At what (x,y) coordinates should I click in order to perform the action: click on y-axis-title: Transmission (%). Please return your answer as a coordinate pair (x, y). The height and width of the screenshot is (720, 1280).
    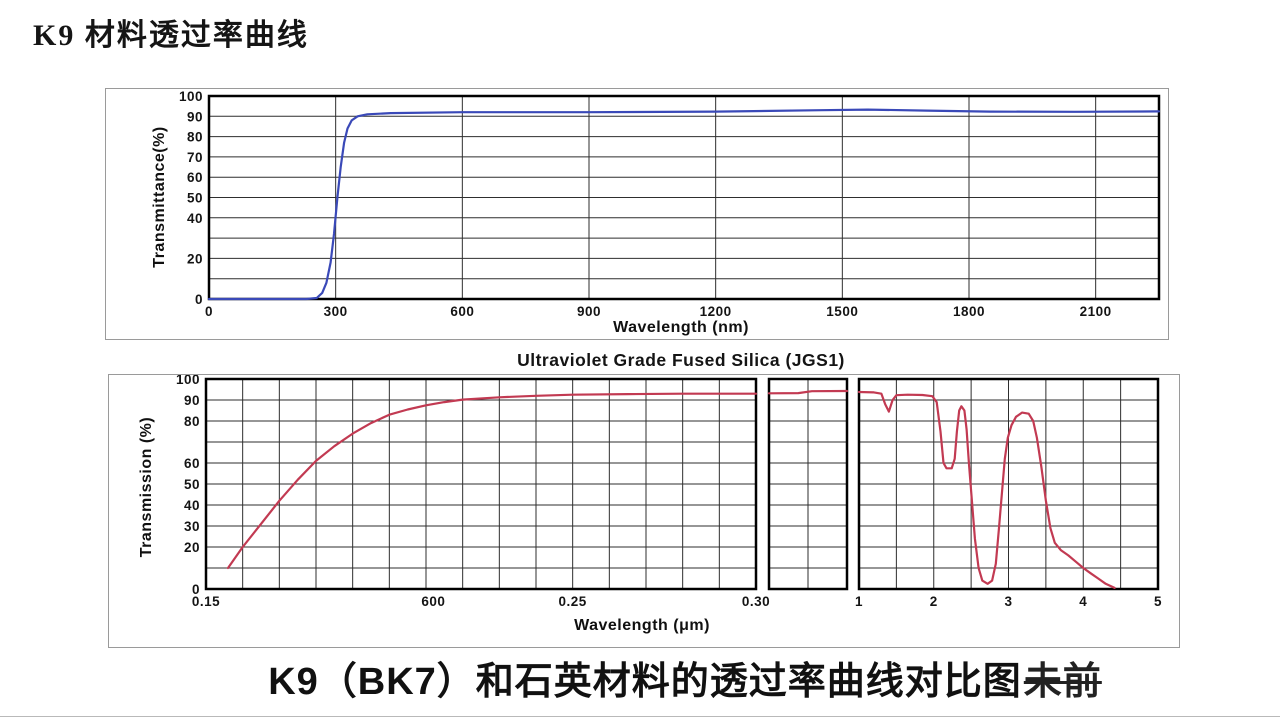
    Looking at the image, I should click on (146, 487).